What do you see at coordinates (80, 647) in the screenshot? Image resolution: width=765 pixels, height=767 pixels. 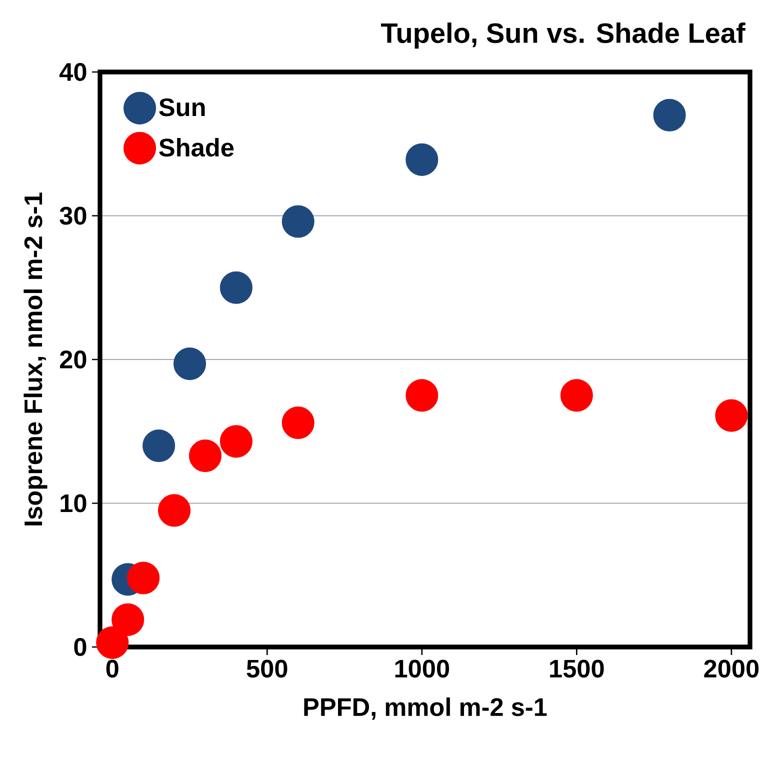 I see `y-tick-label: 0` at bounding box center [80, 647].